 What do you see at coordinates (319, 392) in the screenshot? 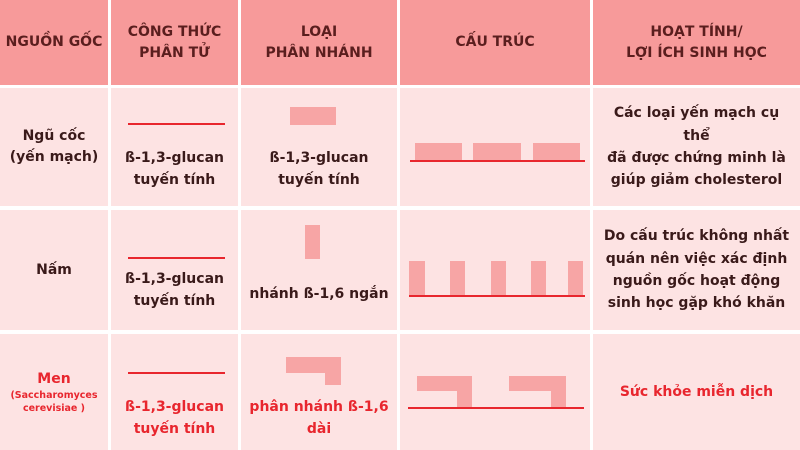
I see `row3-branch: phân nhánh ß-1,6 dài` at bounding box center [319, 392].